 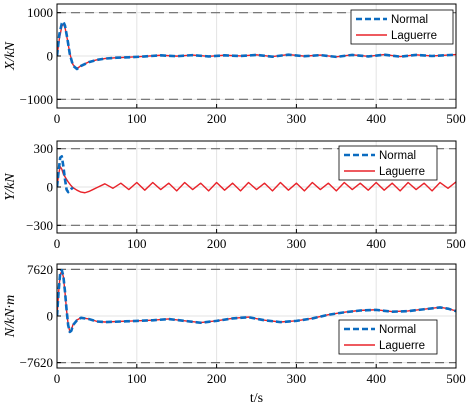 I want to click on y-tick-label: −300, so click(x=39, y=225).